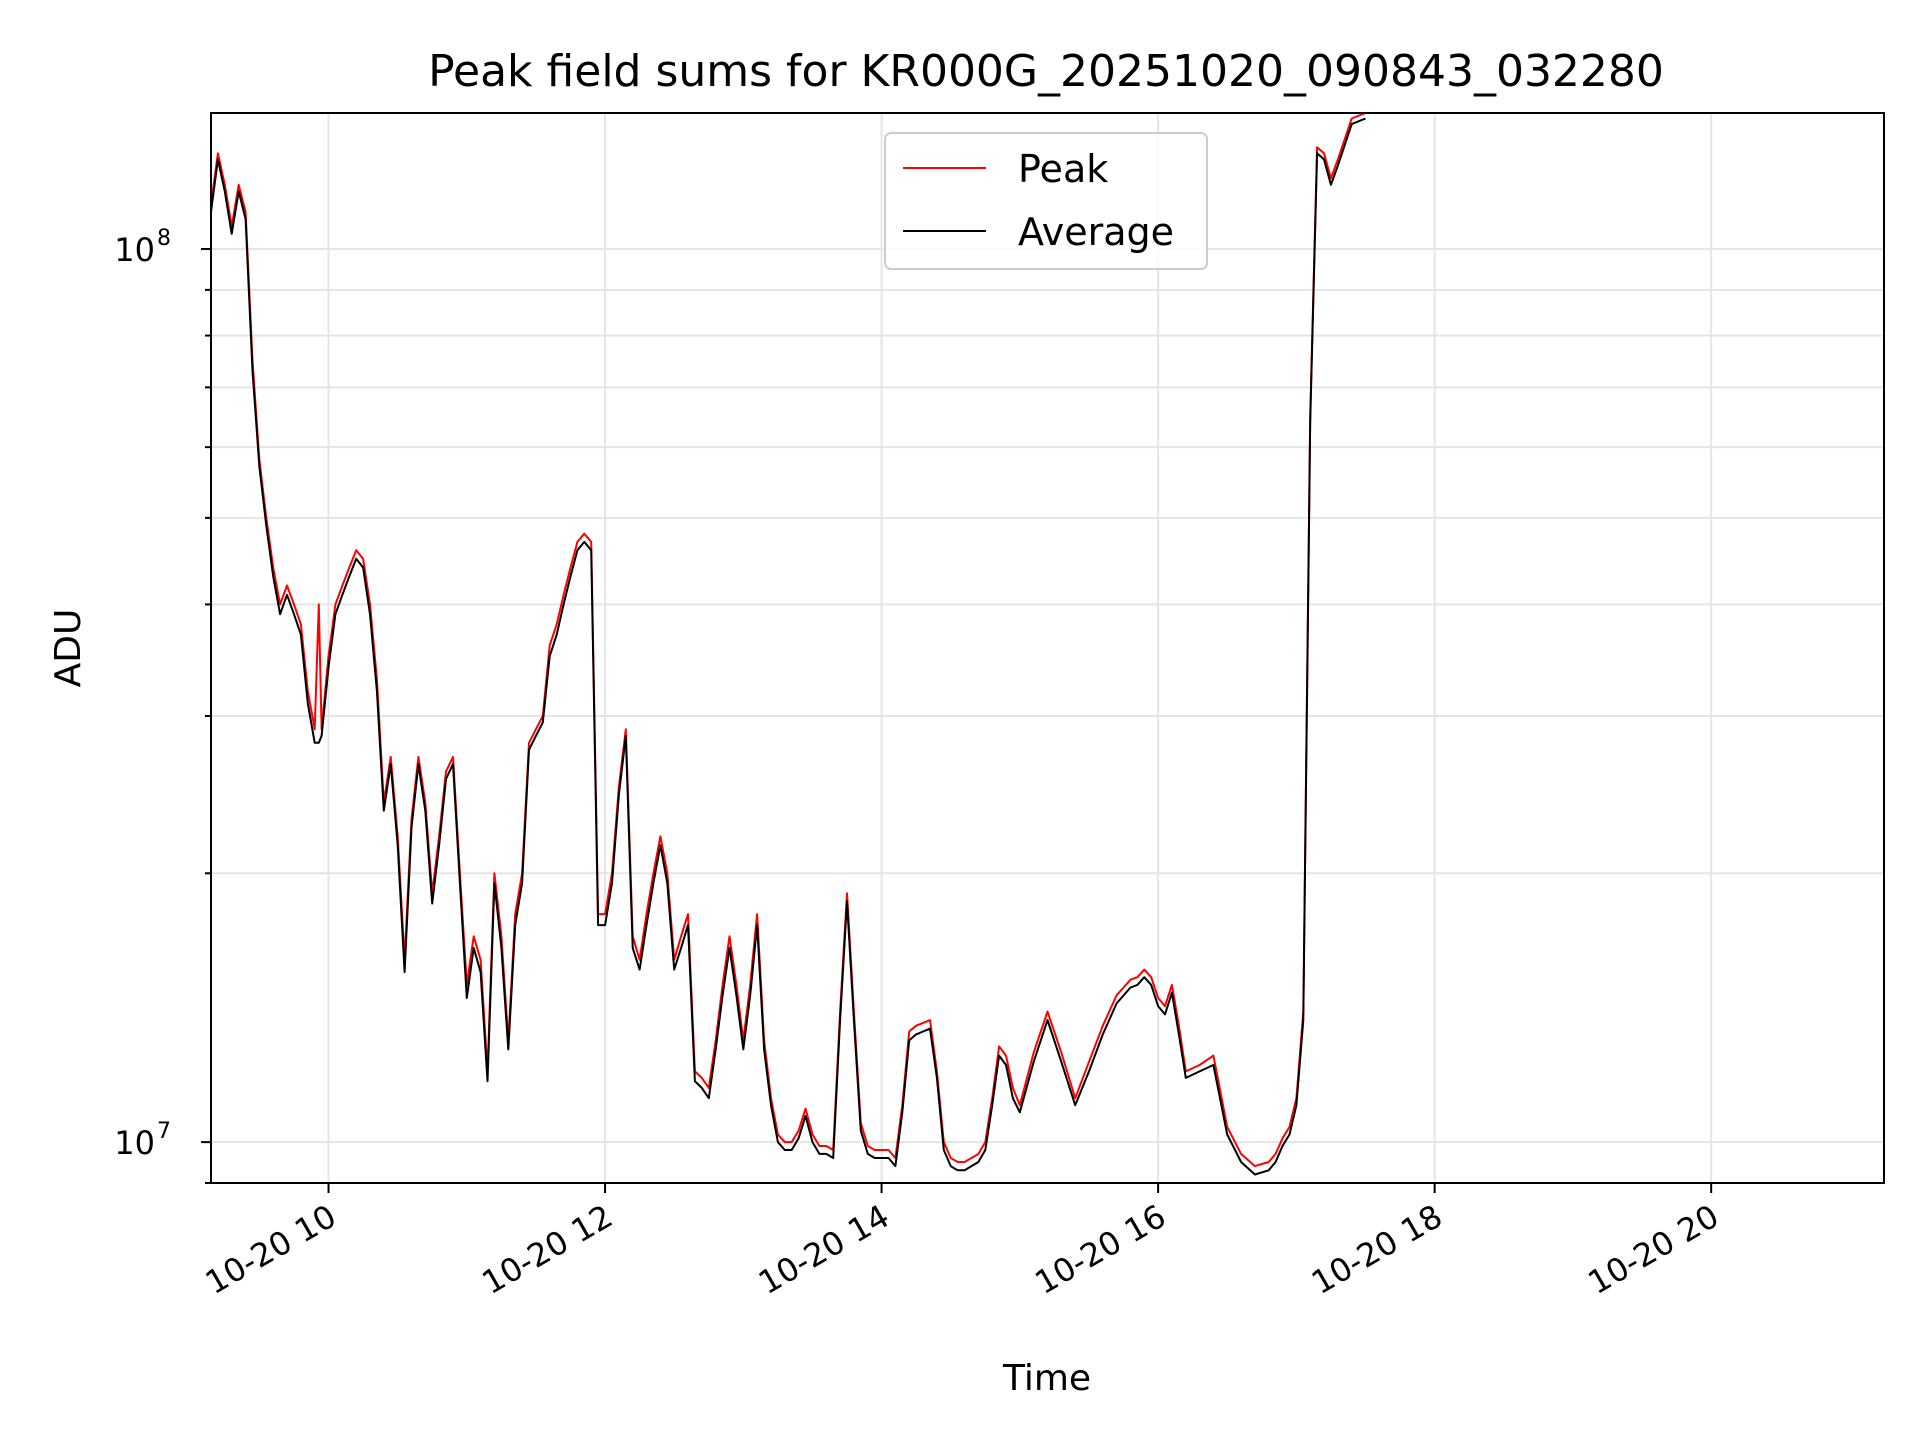 This screenshot has width=1920, height=1440. What do you see at coordinates (164, 1131) in the screenshot?
I see `y-tick-exponent: 7` at bounding box center [164, 1131].